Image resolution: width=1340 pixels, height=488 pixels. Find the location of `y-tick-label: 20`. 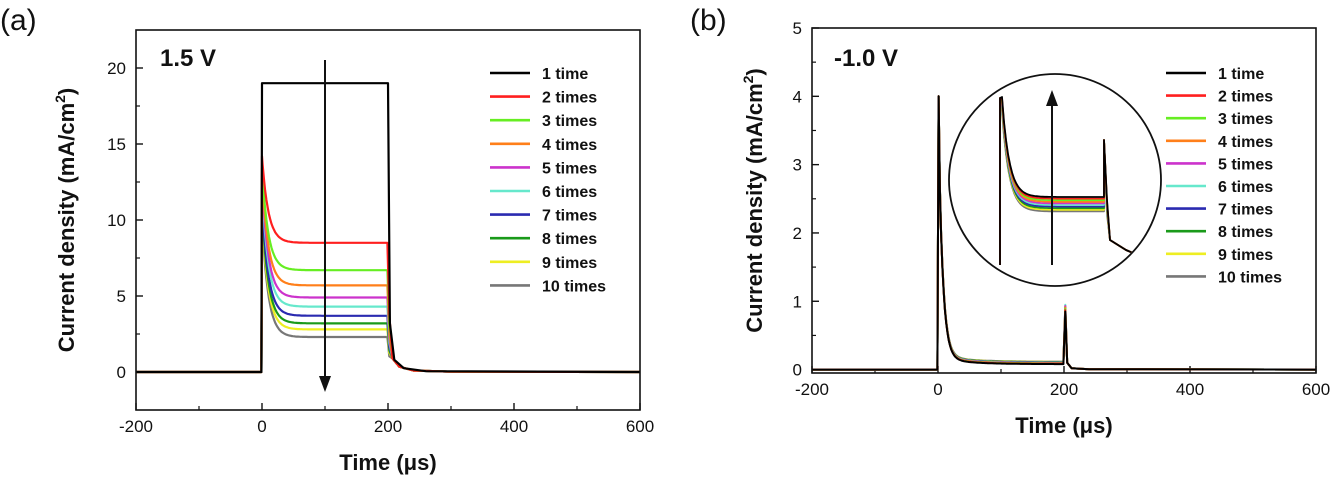

y-tick-label: 20 is located at coordinates (116, 68).